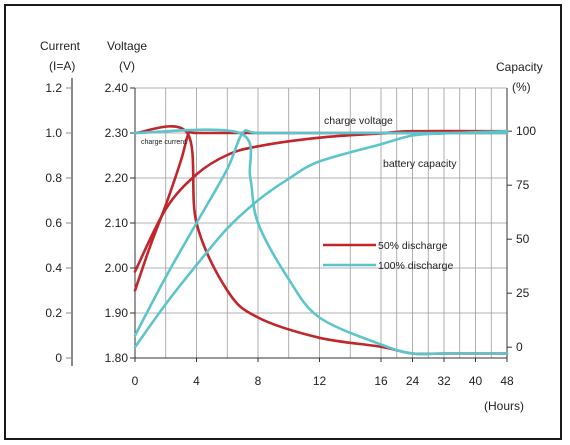 Image resolution: width=570 pixels, height=445 pixels. What do you see at coordinates (58, 358) in the screenshot?
I see `current-tick-label: 0` at bounding box center [58, 358].